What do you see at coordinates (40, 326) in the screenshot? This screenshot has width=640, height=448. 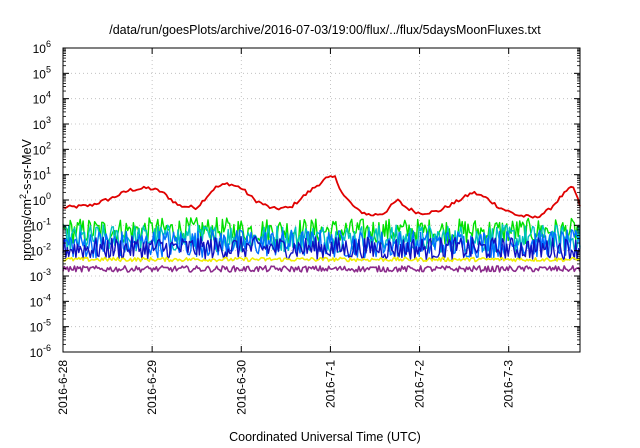 I see `y-tick-label: 10⁻⁵` at bounding box center [40, 326].